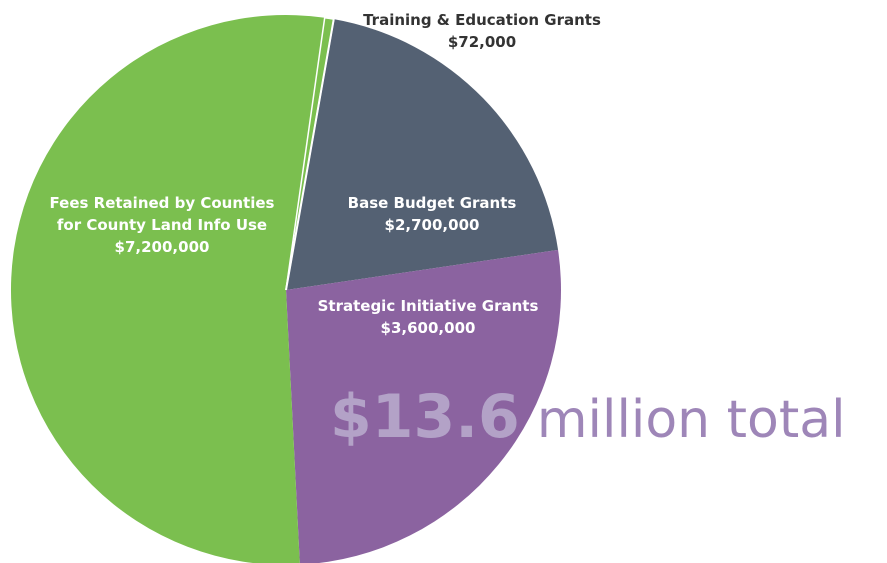 The width and height of the screenshot is (887, 563). Describe the element at coordinates (162, 203) in the screenshot. I see `slice-label-line: Fees Retained by Counties` at that location.